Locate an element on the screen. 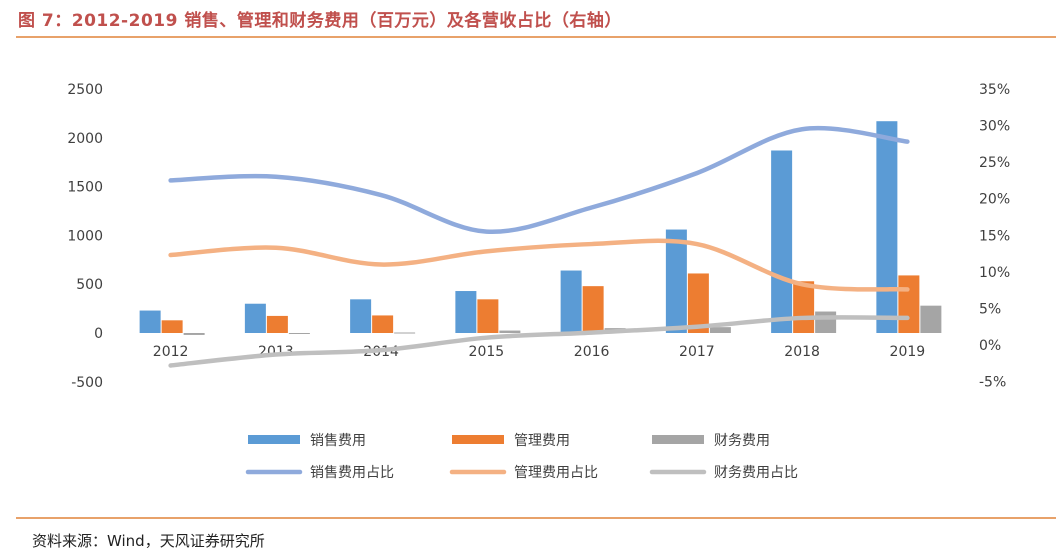 The image size is (1061, 559). top-divider is located at coordinates (536, 37).